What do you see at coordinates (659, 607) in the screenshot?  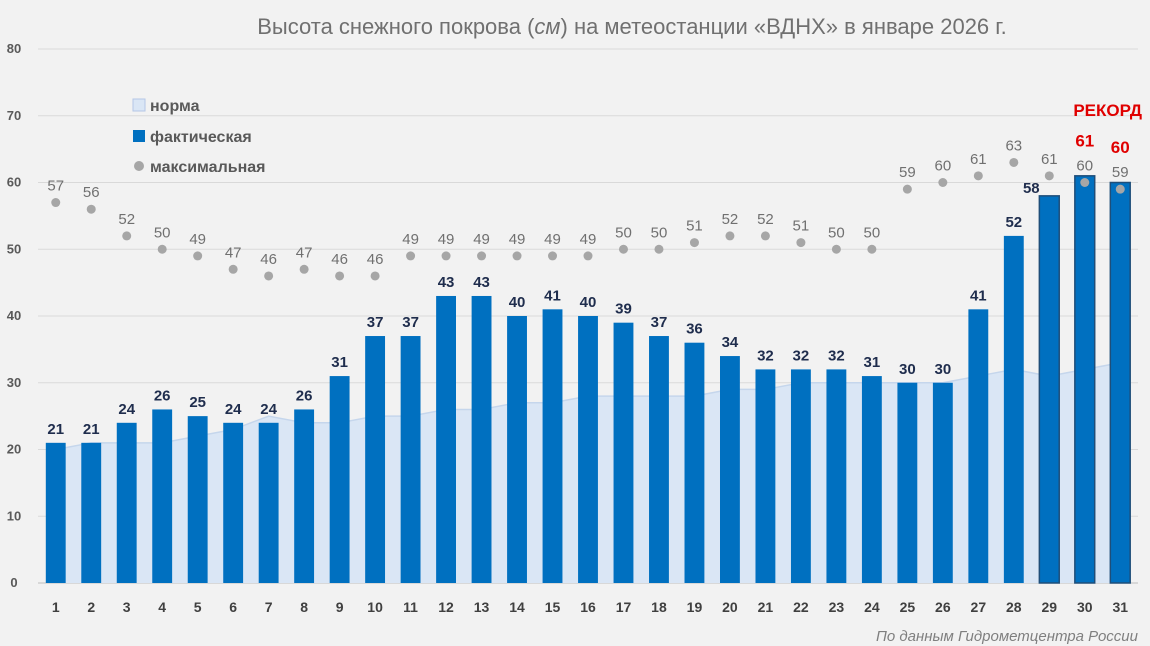 I see `x-tick-label: 18` at bounding box center [659, 607].